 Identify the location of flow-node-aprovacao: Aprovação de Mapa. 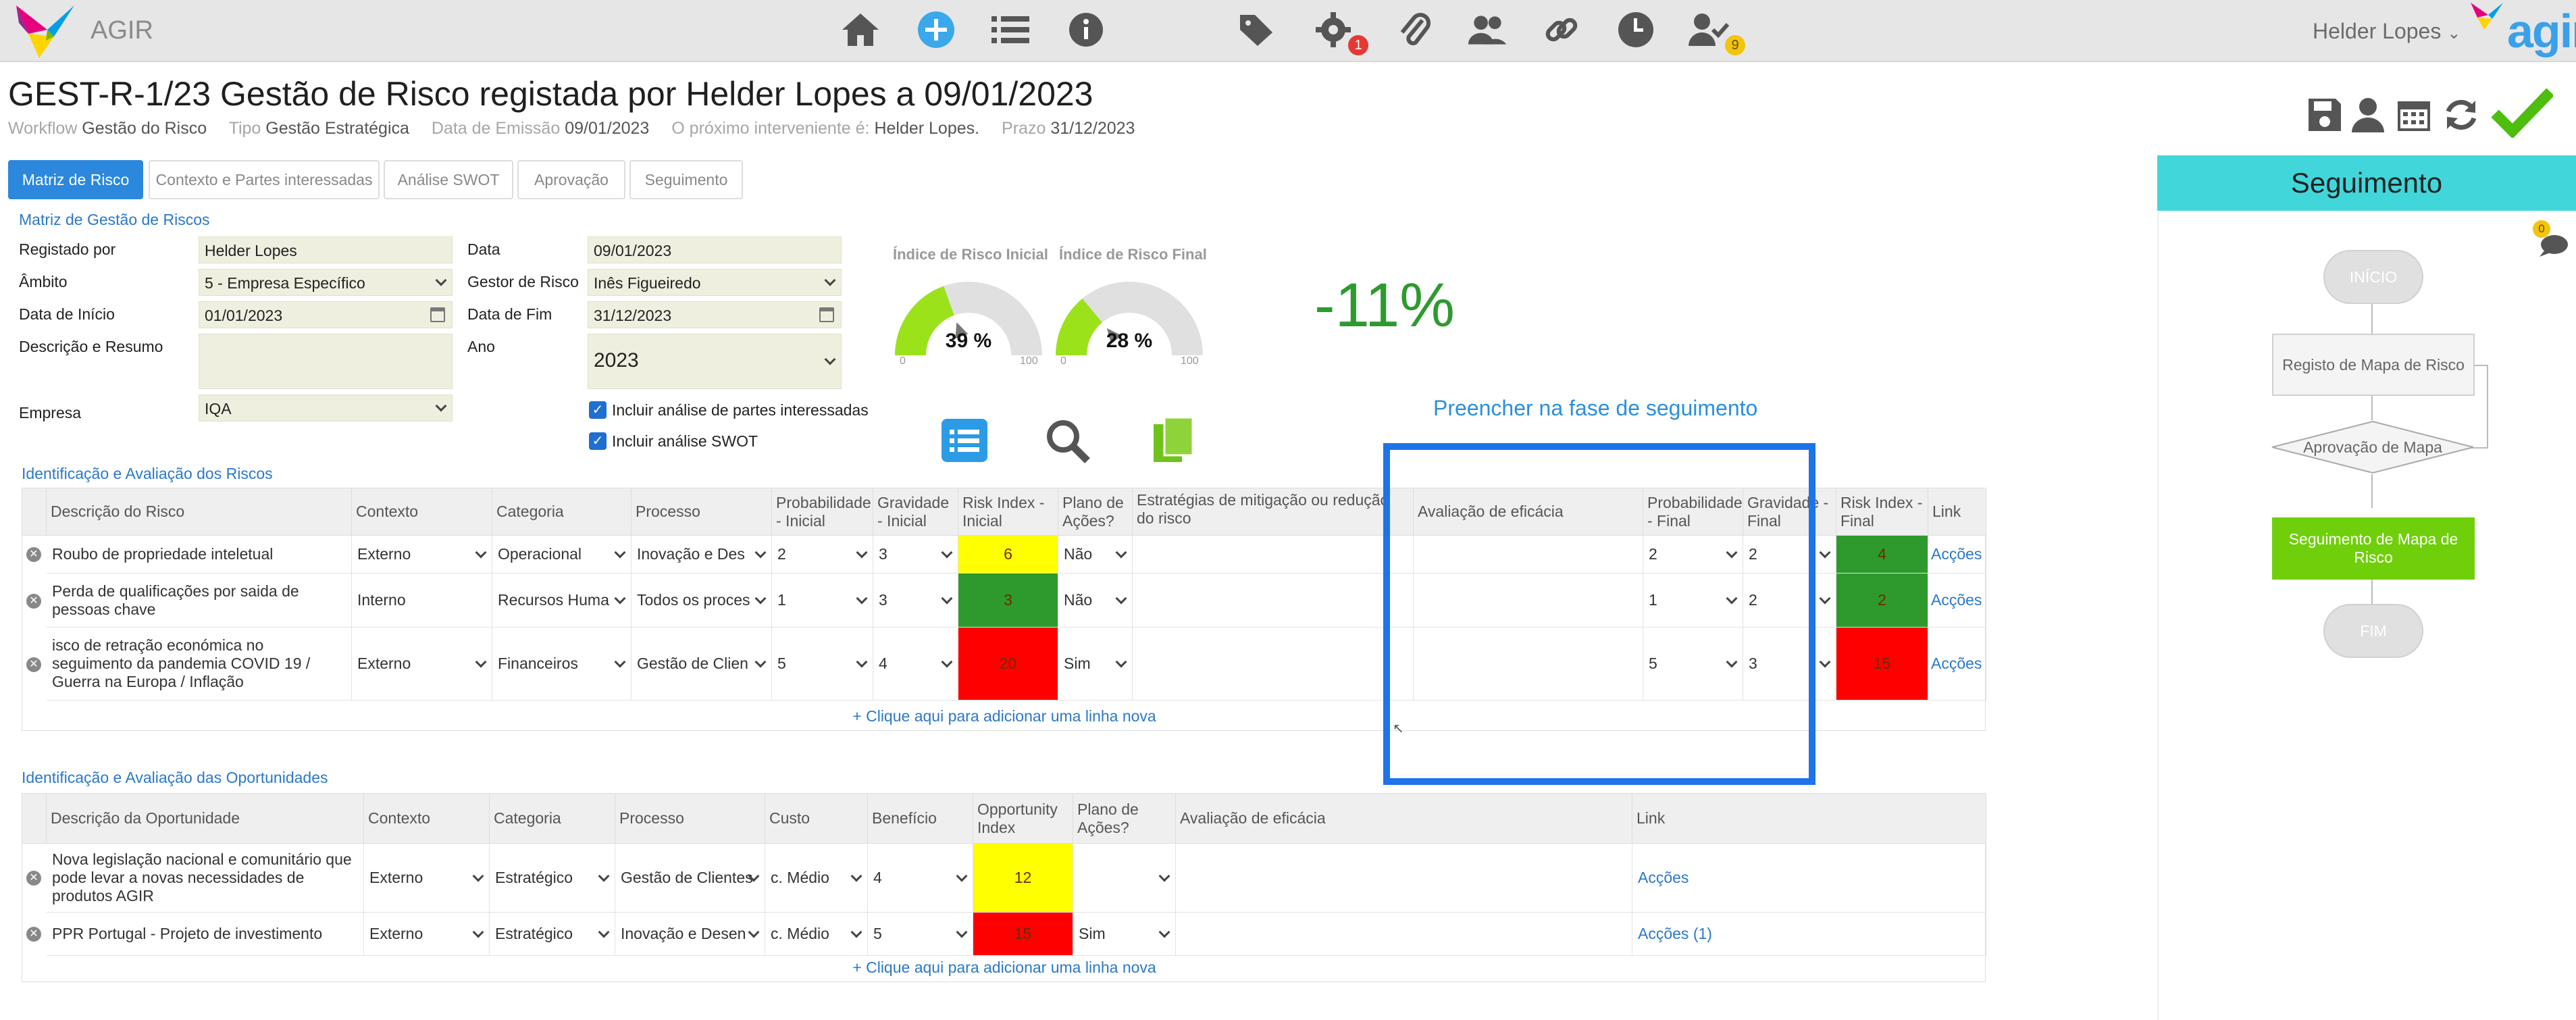
(2373, 447).